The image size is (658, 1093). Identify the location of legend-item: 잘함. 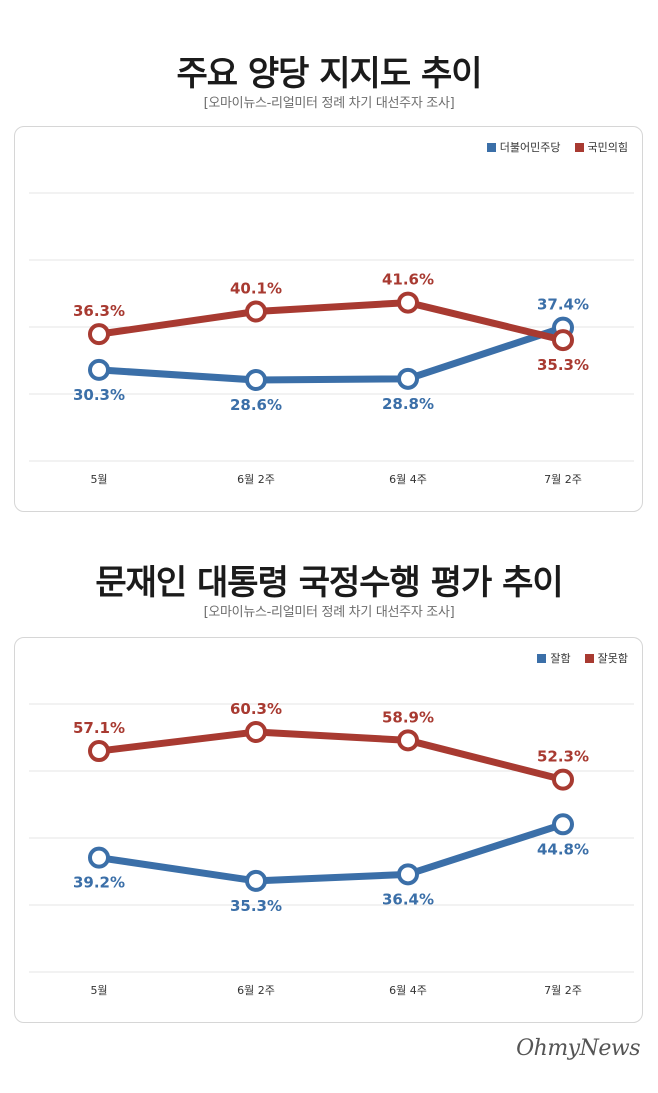
(554, 658).